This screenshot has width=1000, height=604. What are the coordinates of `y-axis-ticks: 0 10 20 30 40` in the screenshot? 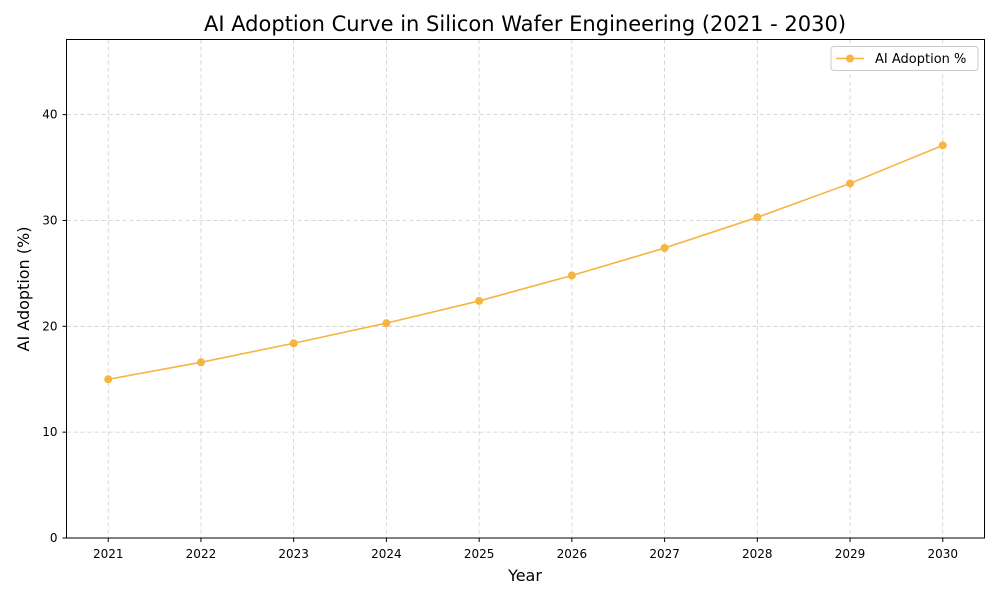 It's located at (54, 326).